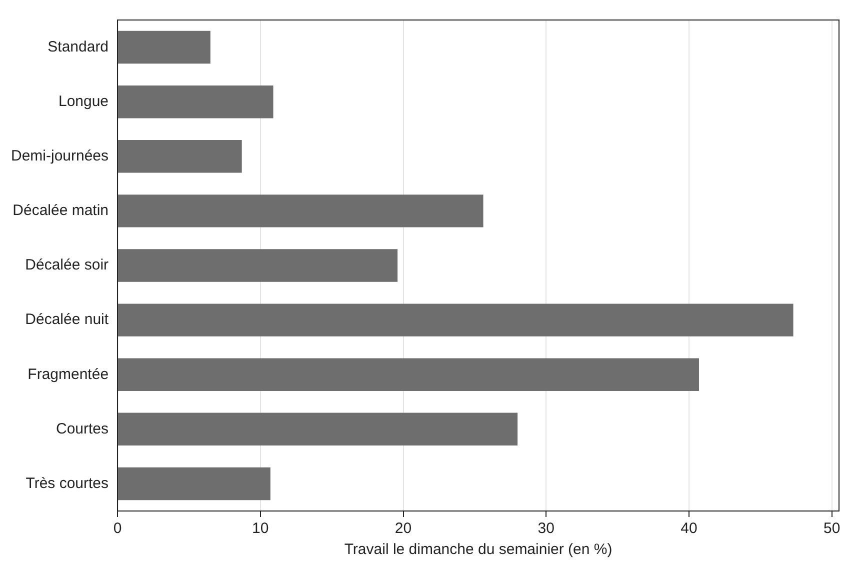 The image size is (861, 567). What do you see at coordinates (117, 529) in the screenshot?
I see `x-tick-label: 0` at bounding box center [117, 529].